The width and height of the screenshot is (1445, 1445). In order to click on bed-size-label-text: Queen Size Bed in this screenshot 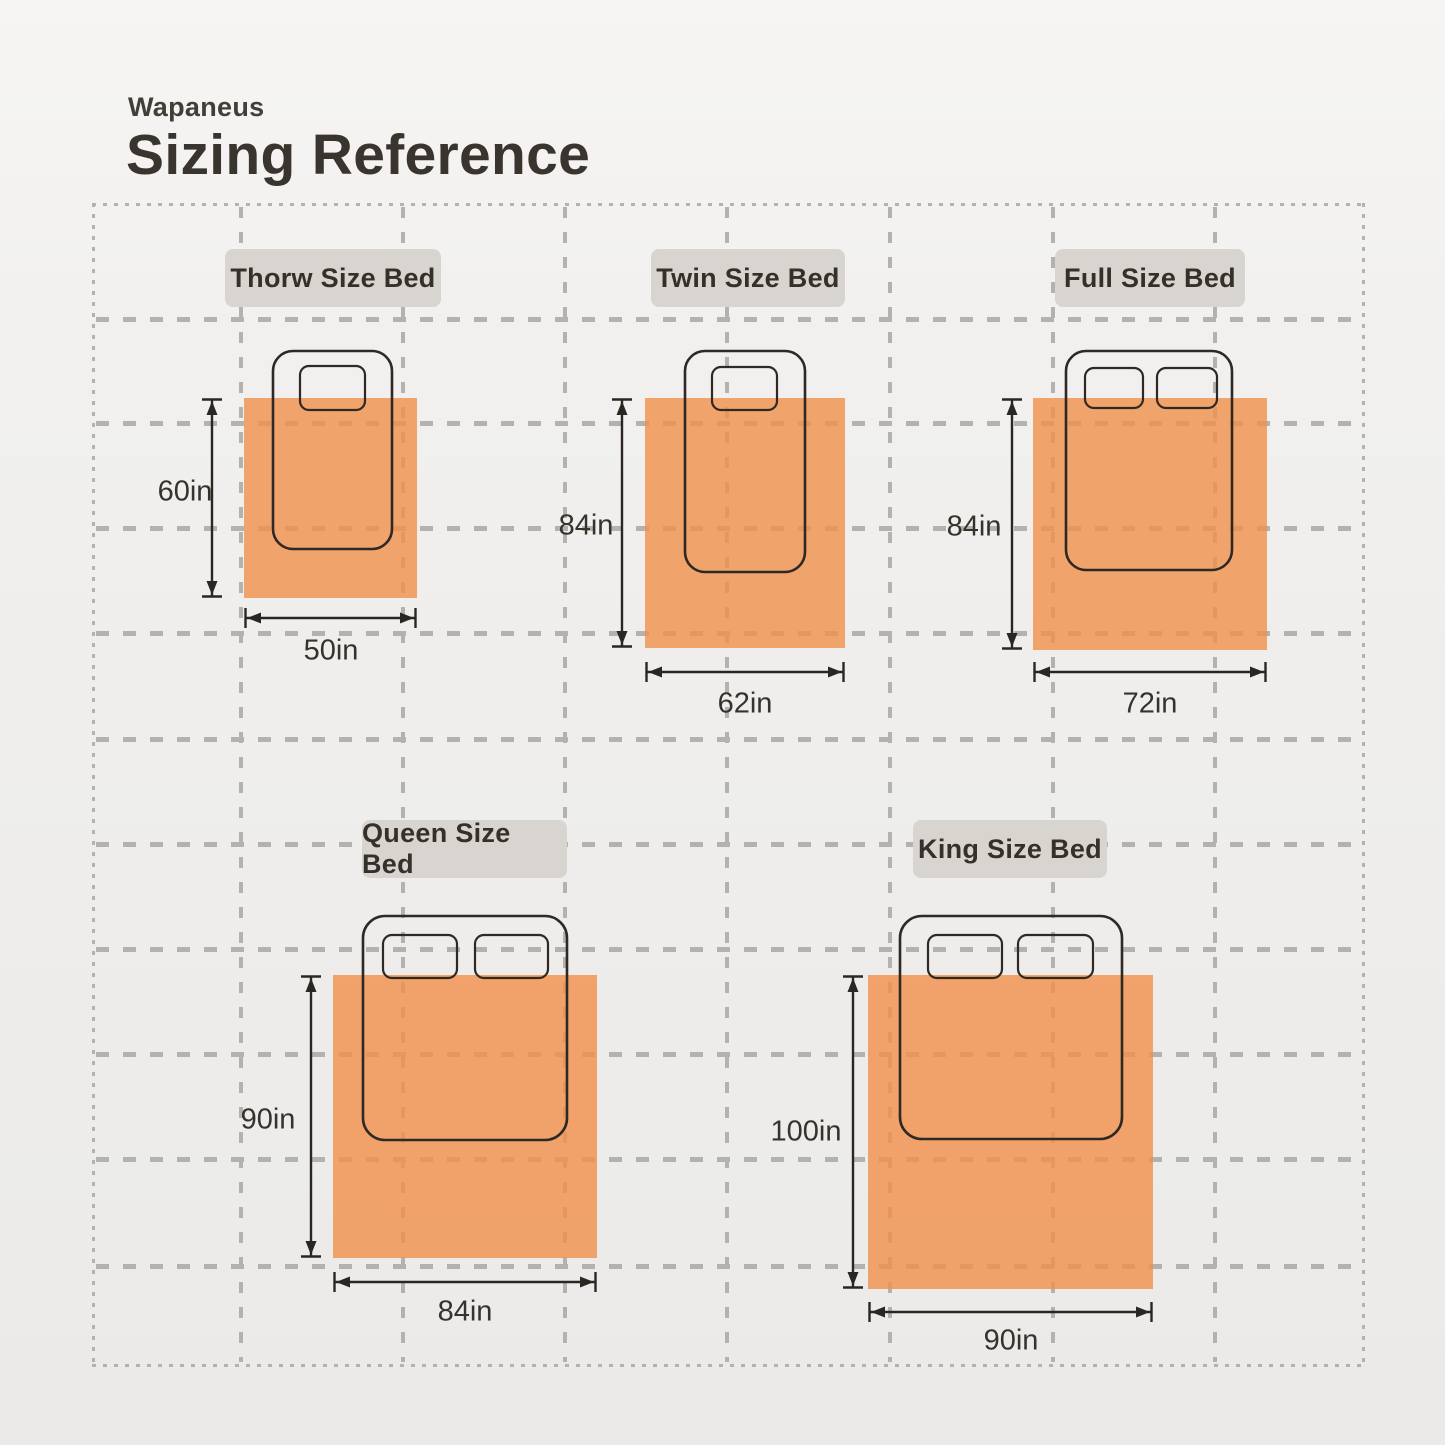, I will do `click(436, 848)`.